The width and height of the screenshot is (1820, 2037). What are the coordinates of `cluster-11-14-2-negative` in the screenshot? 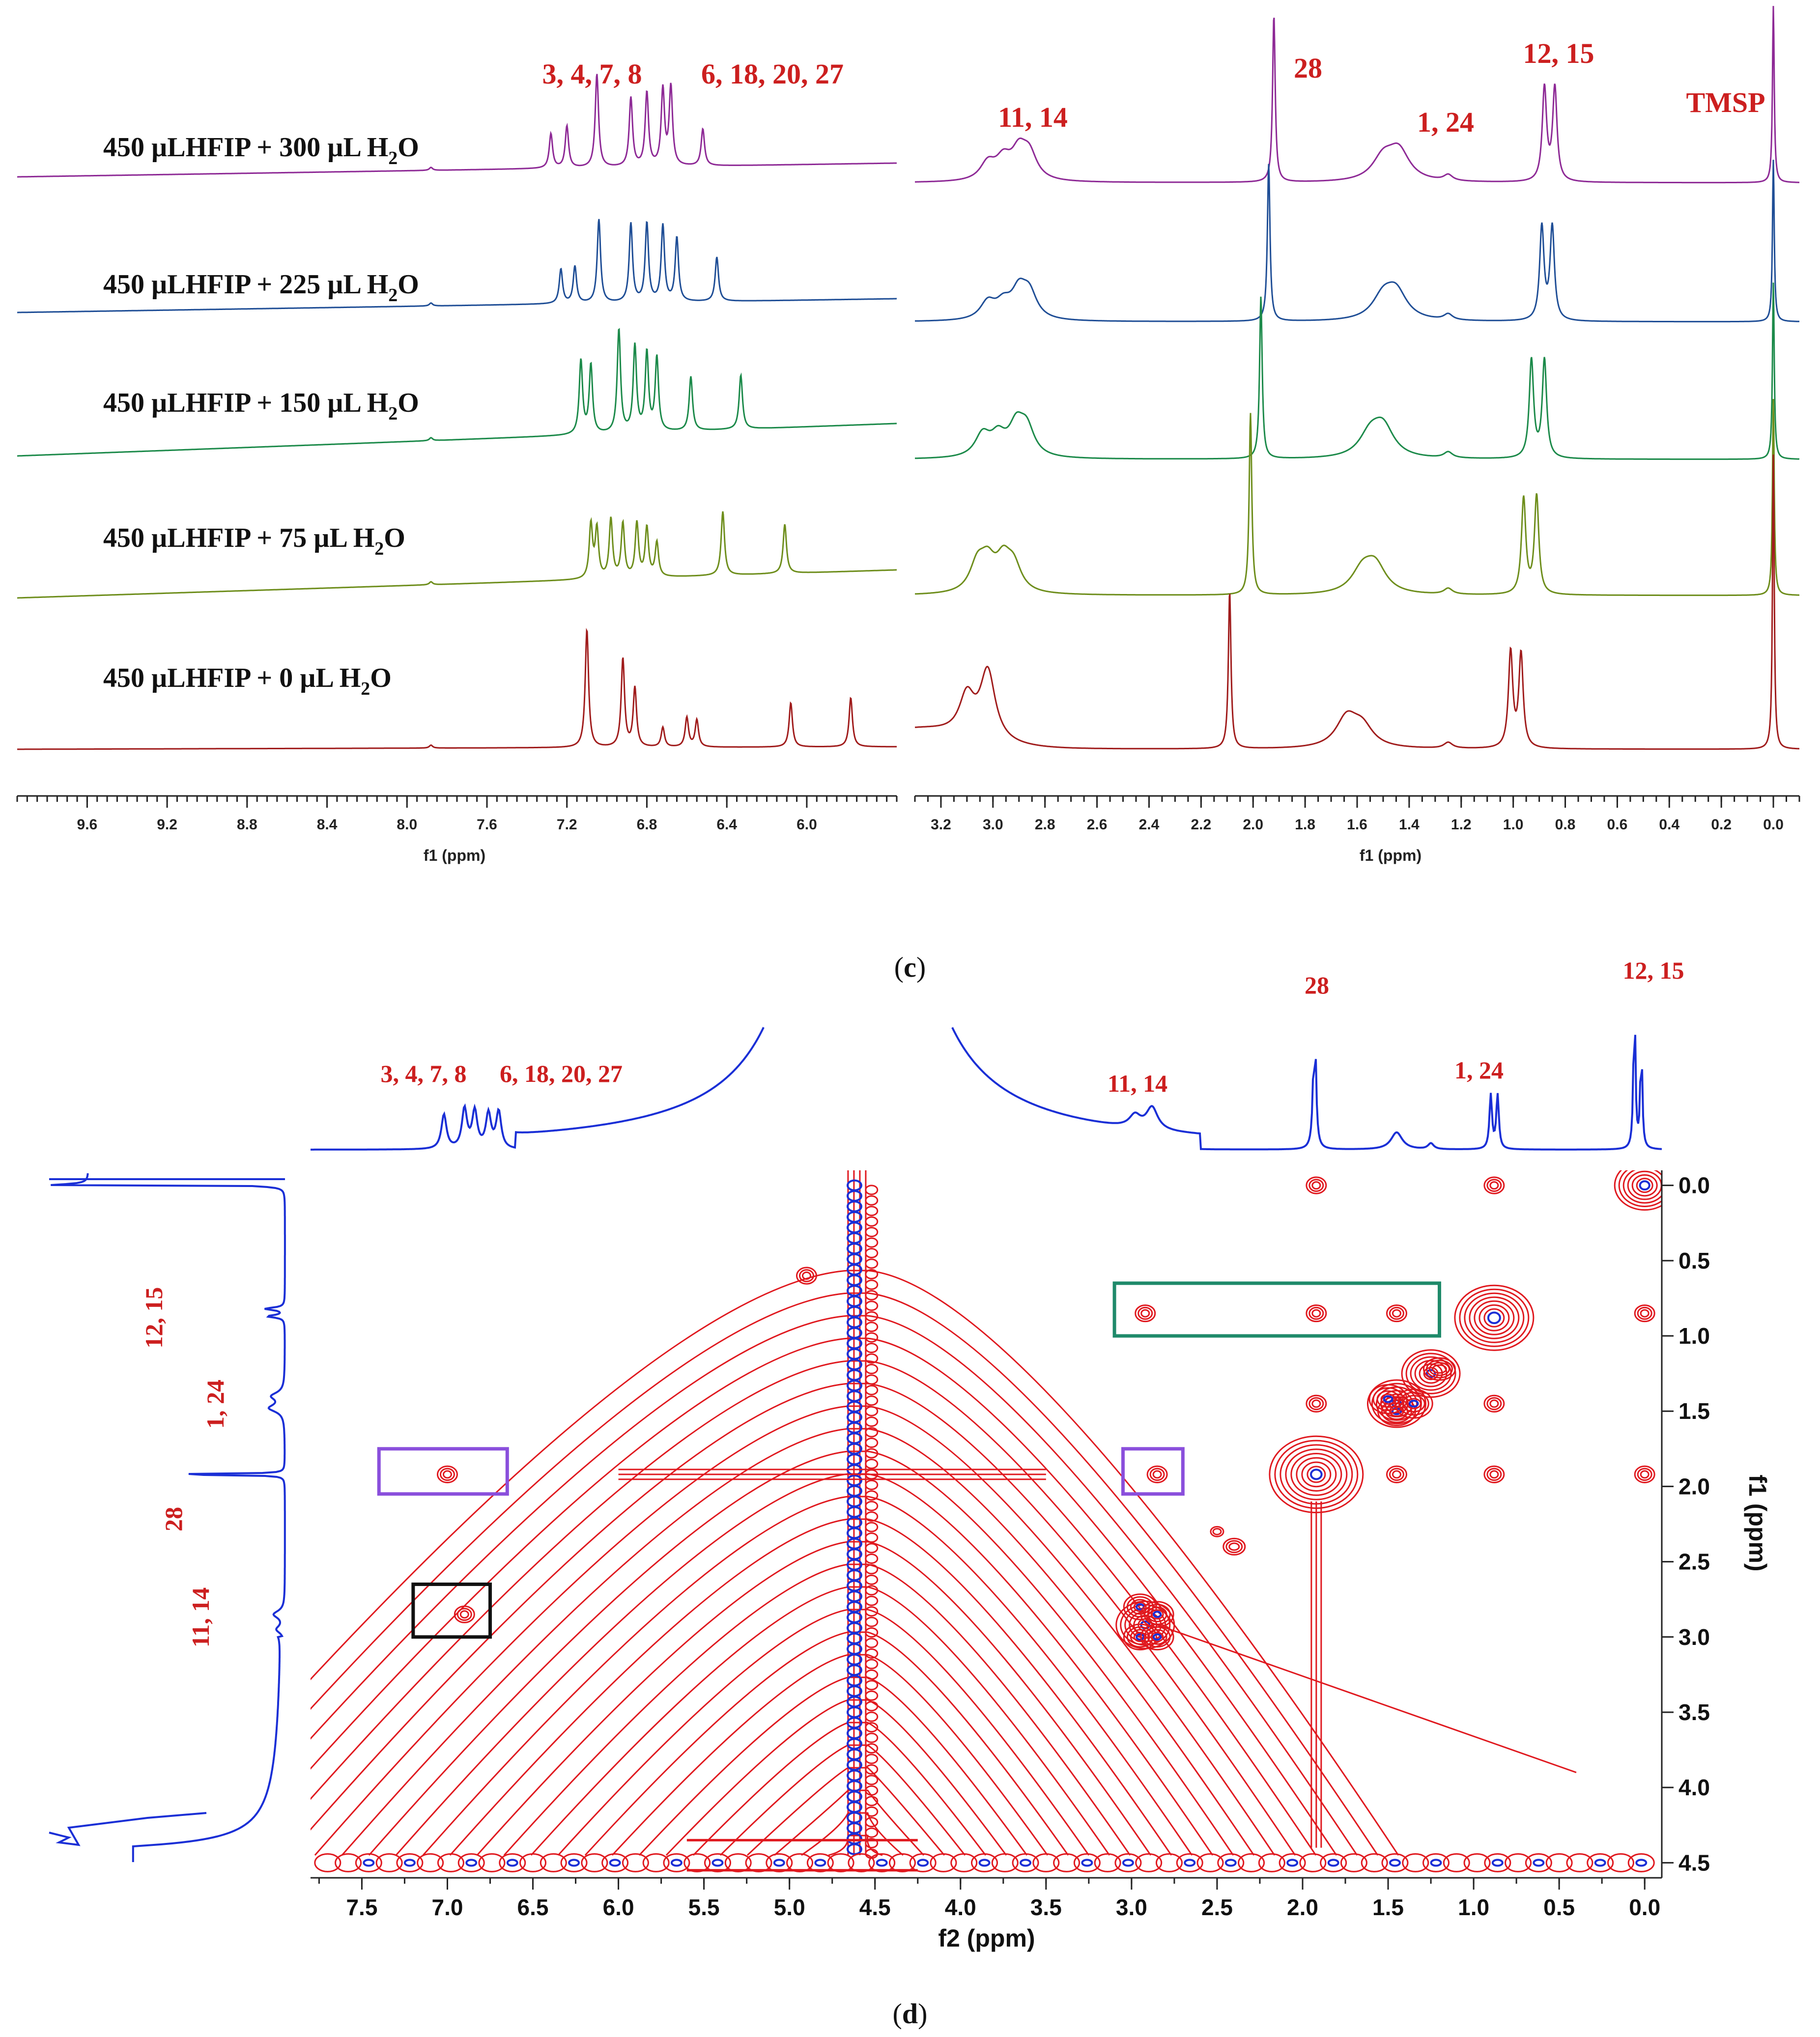 It's located at (1140, 1637).